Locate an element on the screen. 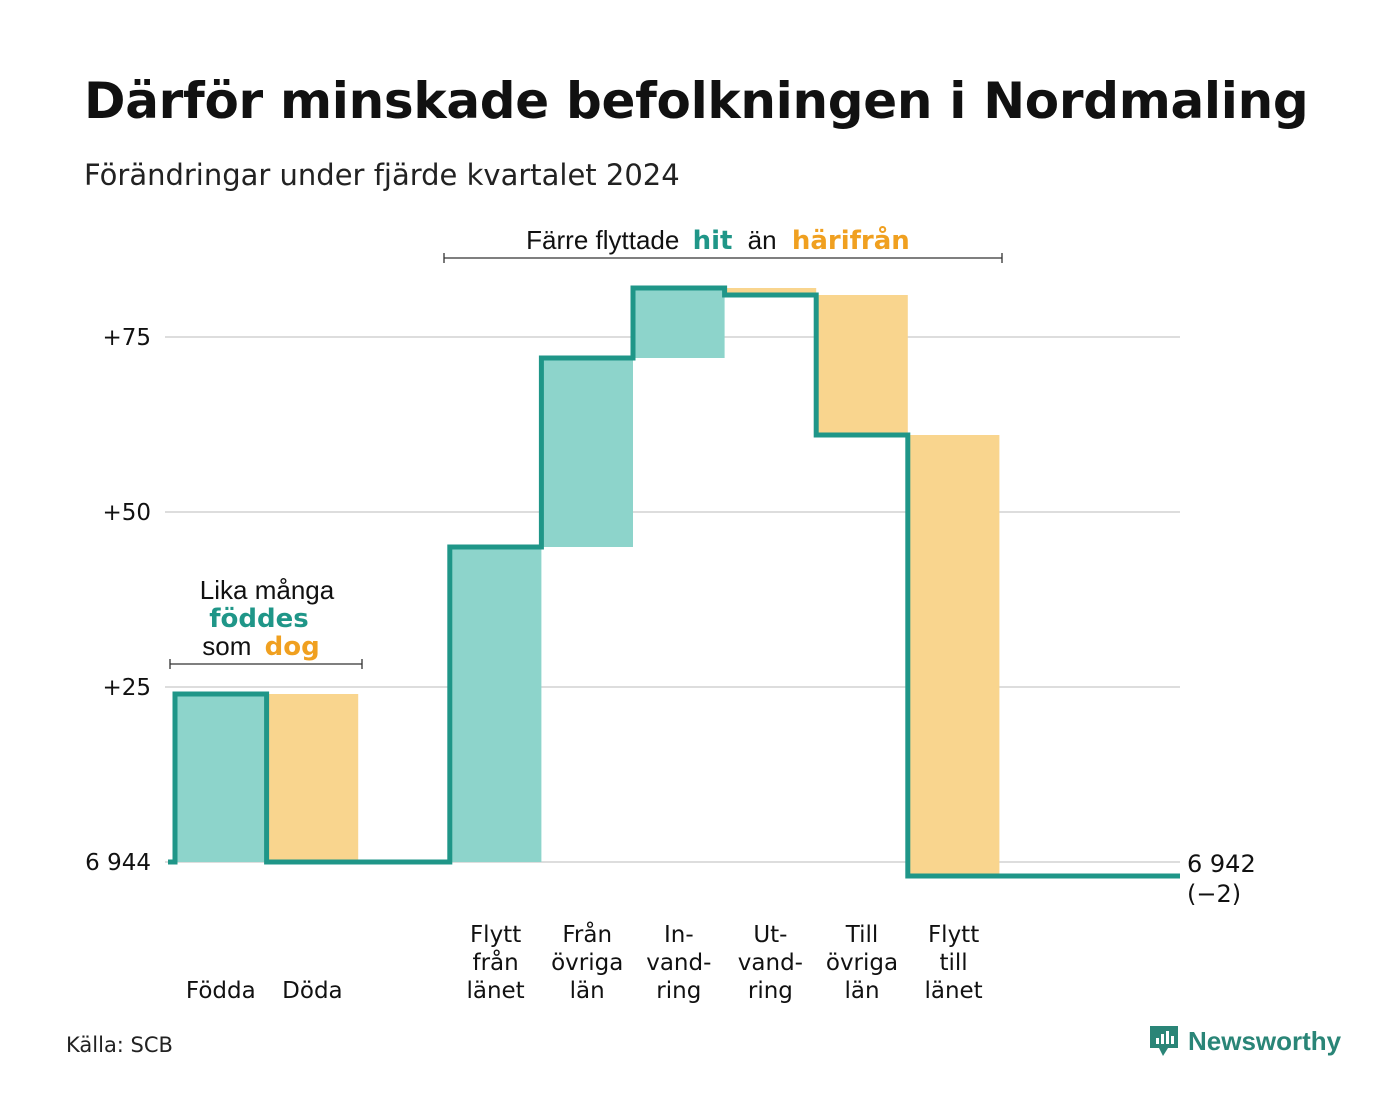  y-tick-label: 6 944 is located at coordinates (118, 863).